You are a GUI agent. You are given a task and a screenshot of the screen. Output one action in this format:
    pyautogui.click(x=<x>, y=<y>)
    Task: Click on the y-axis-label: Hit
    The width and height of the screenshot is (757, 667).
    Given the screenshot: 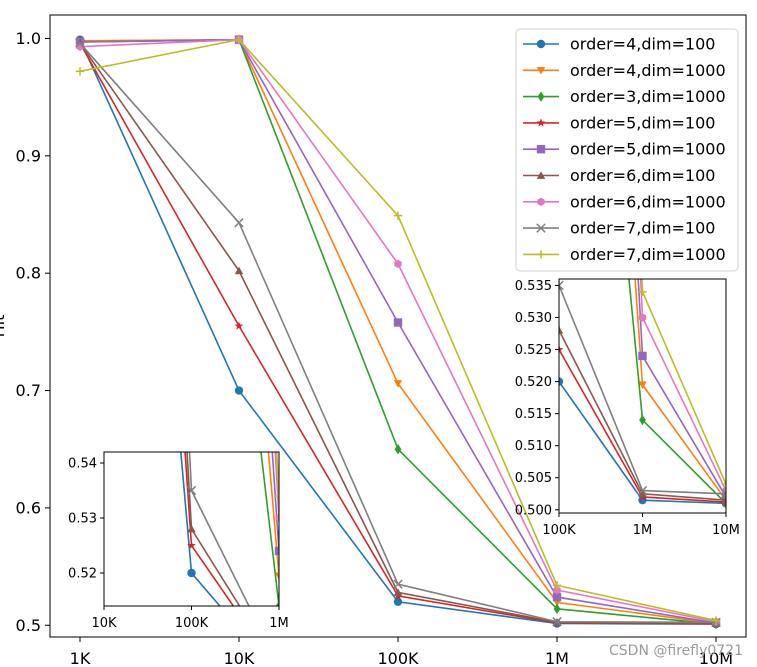 What is the action you would take?
    pyautogui.click(x=4, y=326)
    